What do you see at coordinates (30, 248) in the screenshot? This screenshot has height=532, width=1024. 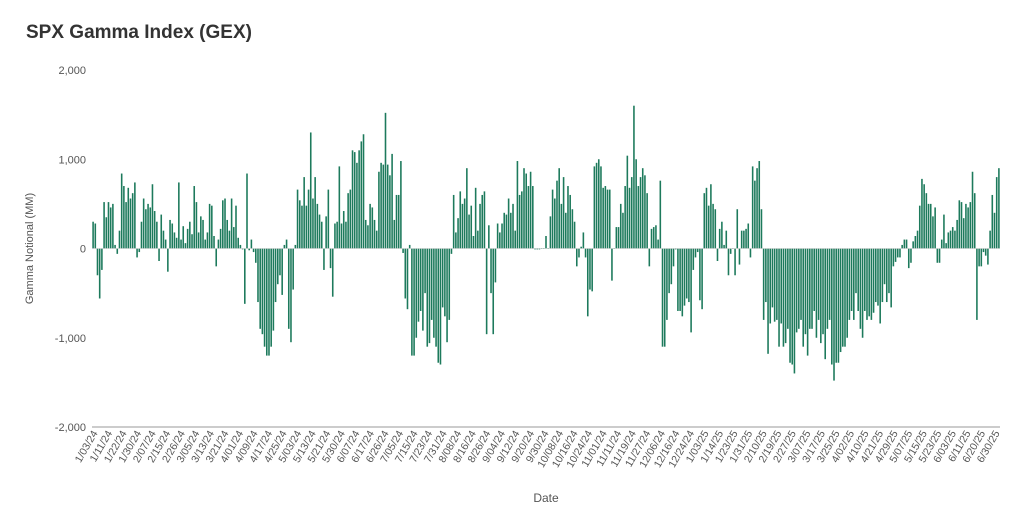 I see `y-axis-label: Gamma Notional (MM)` at bounding box center [30, 248].